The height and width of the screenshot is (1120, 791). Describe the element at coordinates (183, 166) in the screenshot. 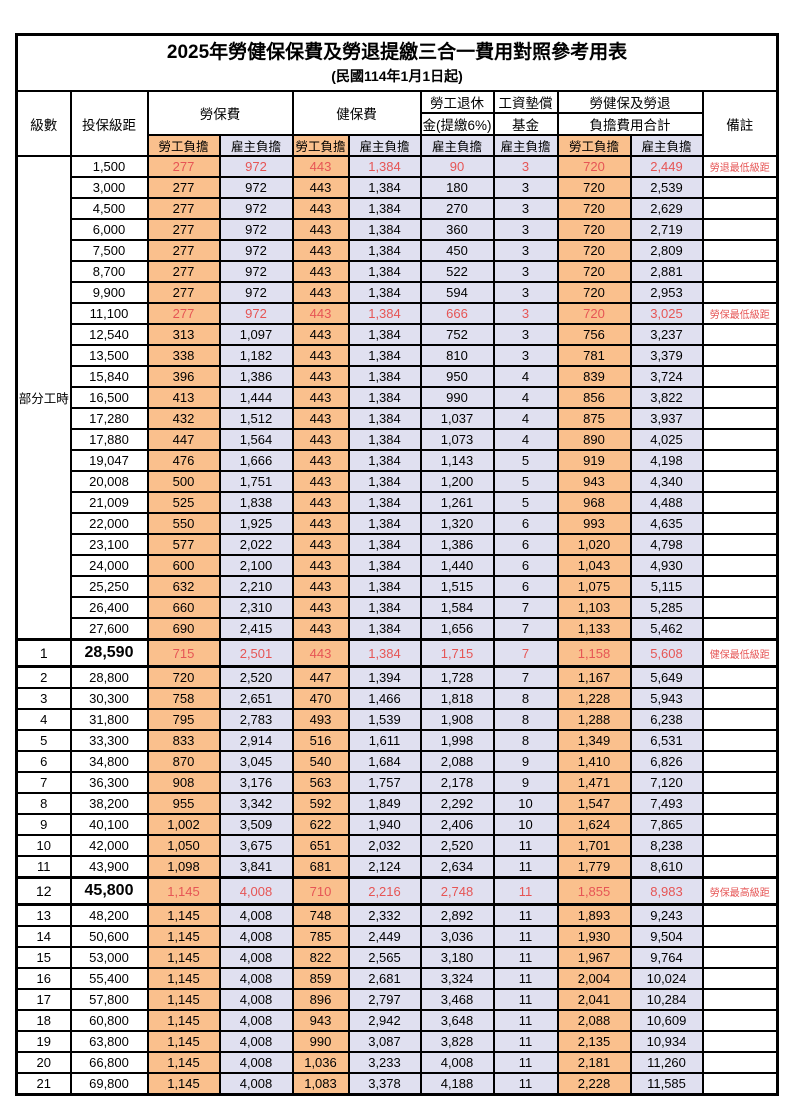

I see `value-cell: 277` at that location.